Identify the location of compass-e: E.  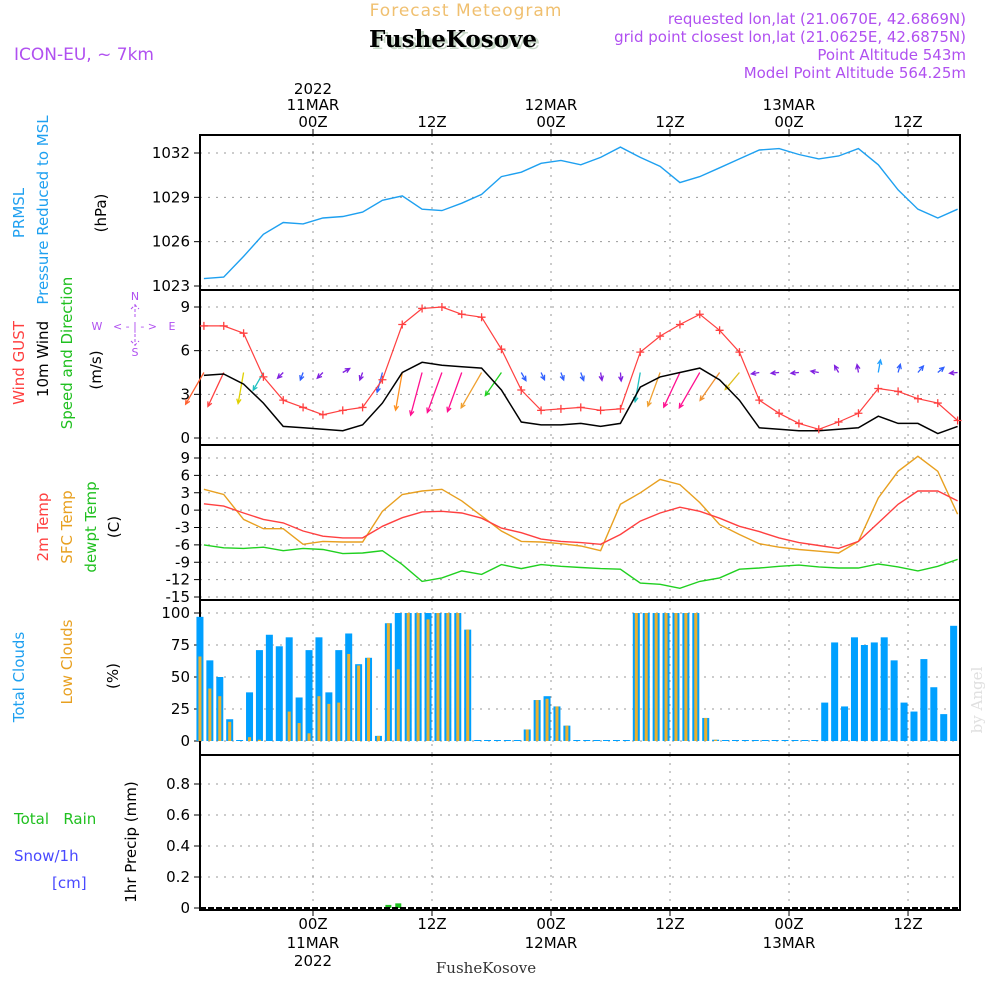
(172, 326).